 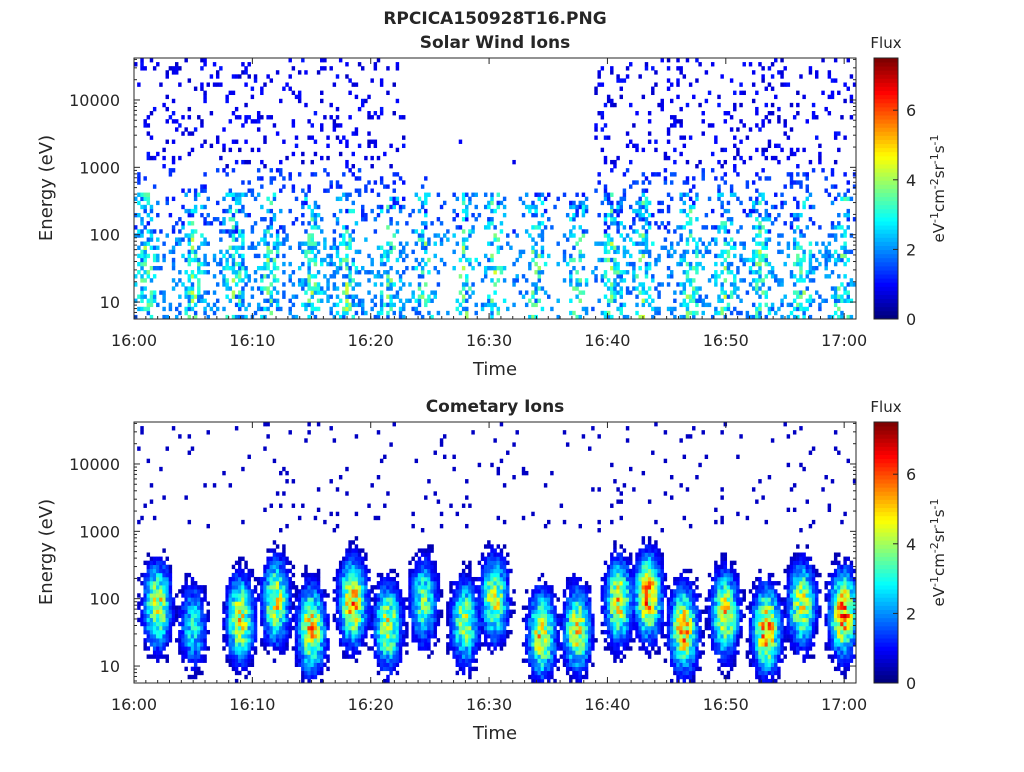 I want to click on x-tick-label: 16:20, so click(x=371, y=340).